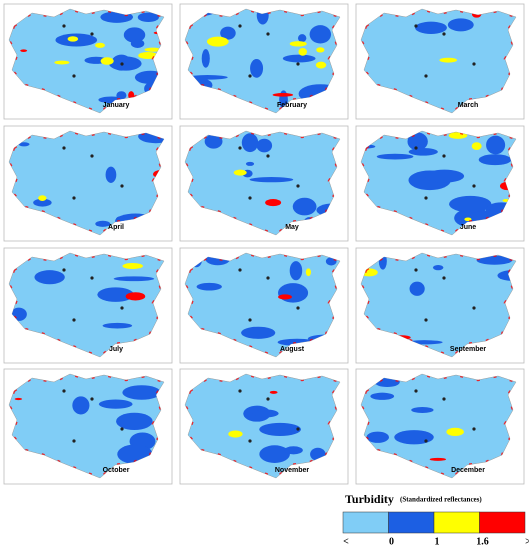  I want to click on turbidity-patches, so click(262, 426).